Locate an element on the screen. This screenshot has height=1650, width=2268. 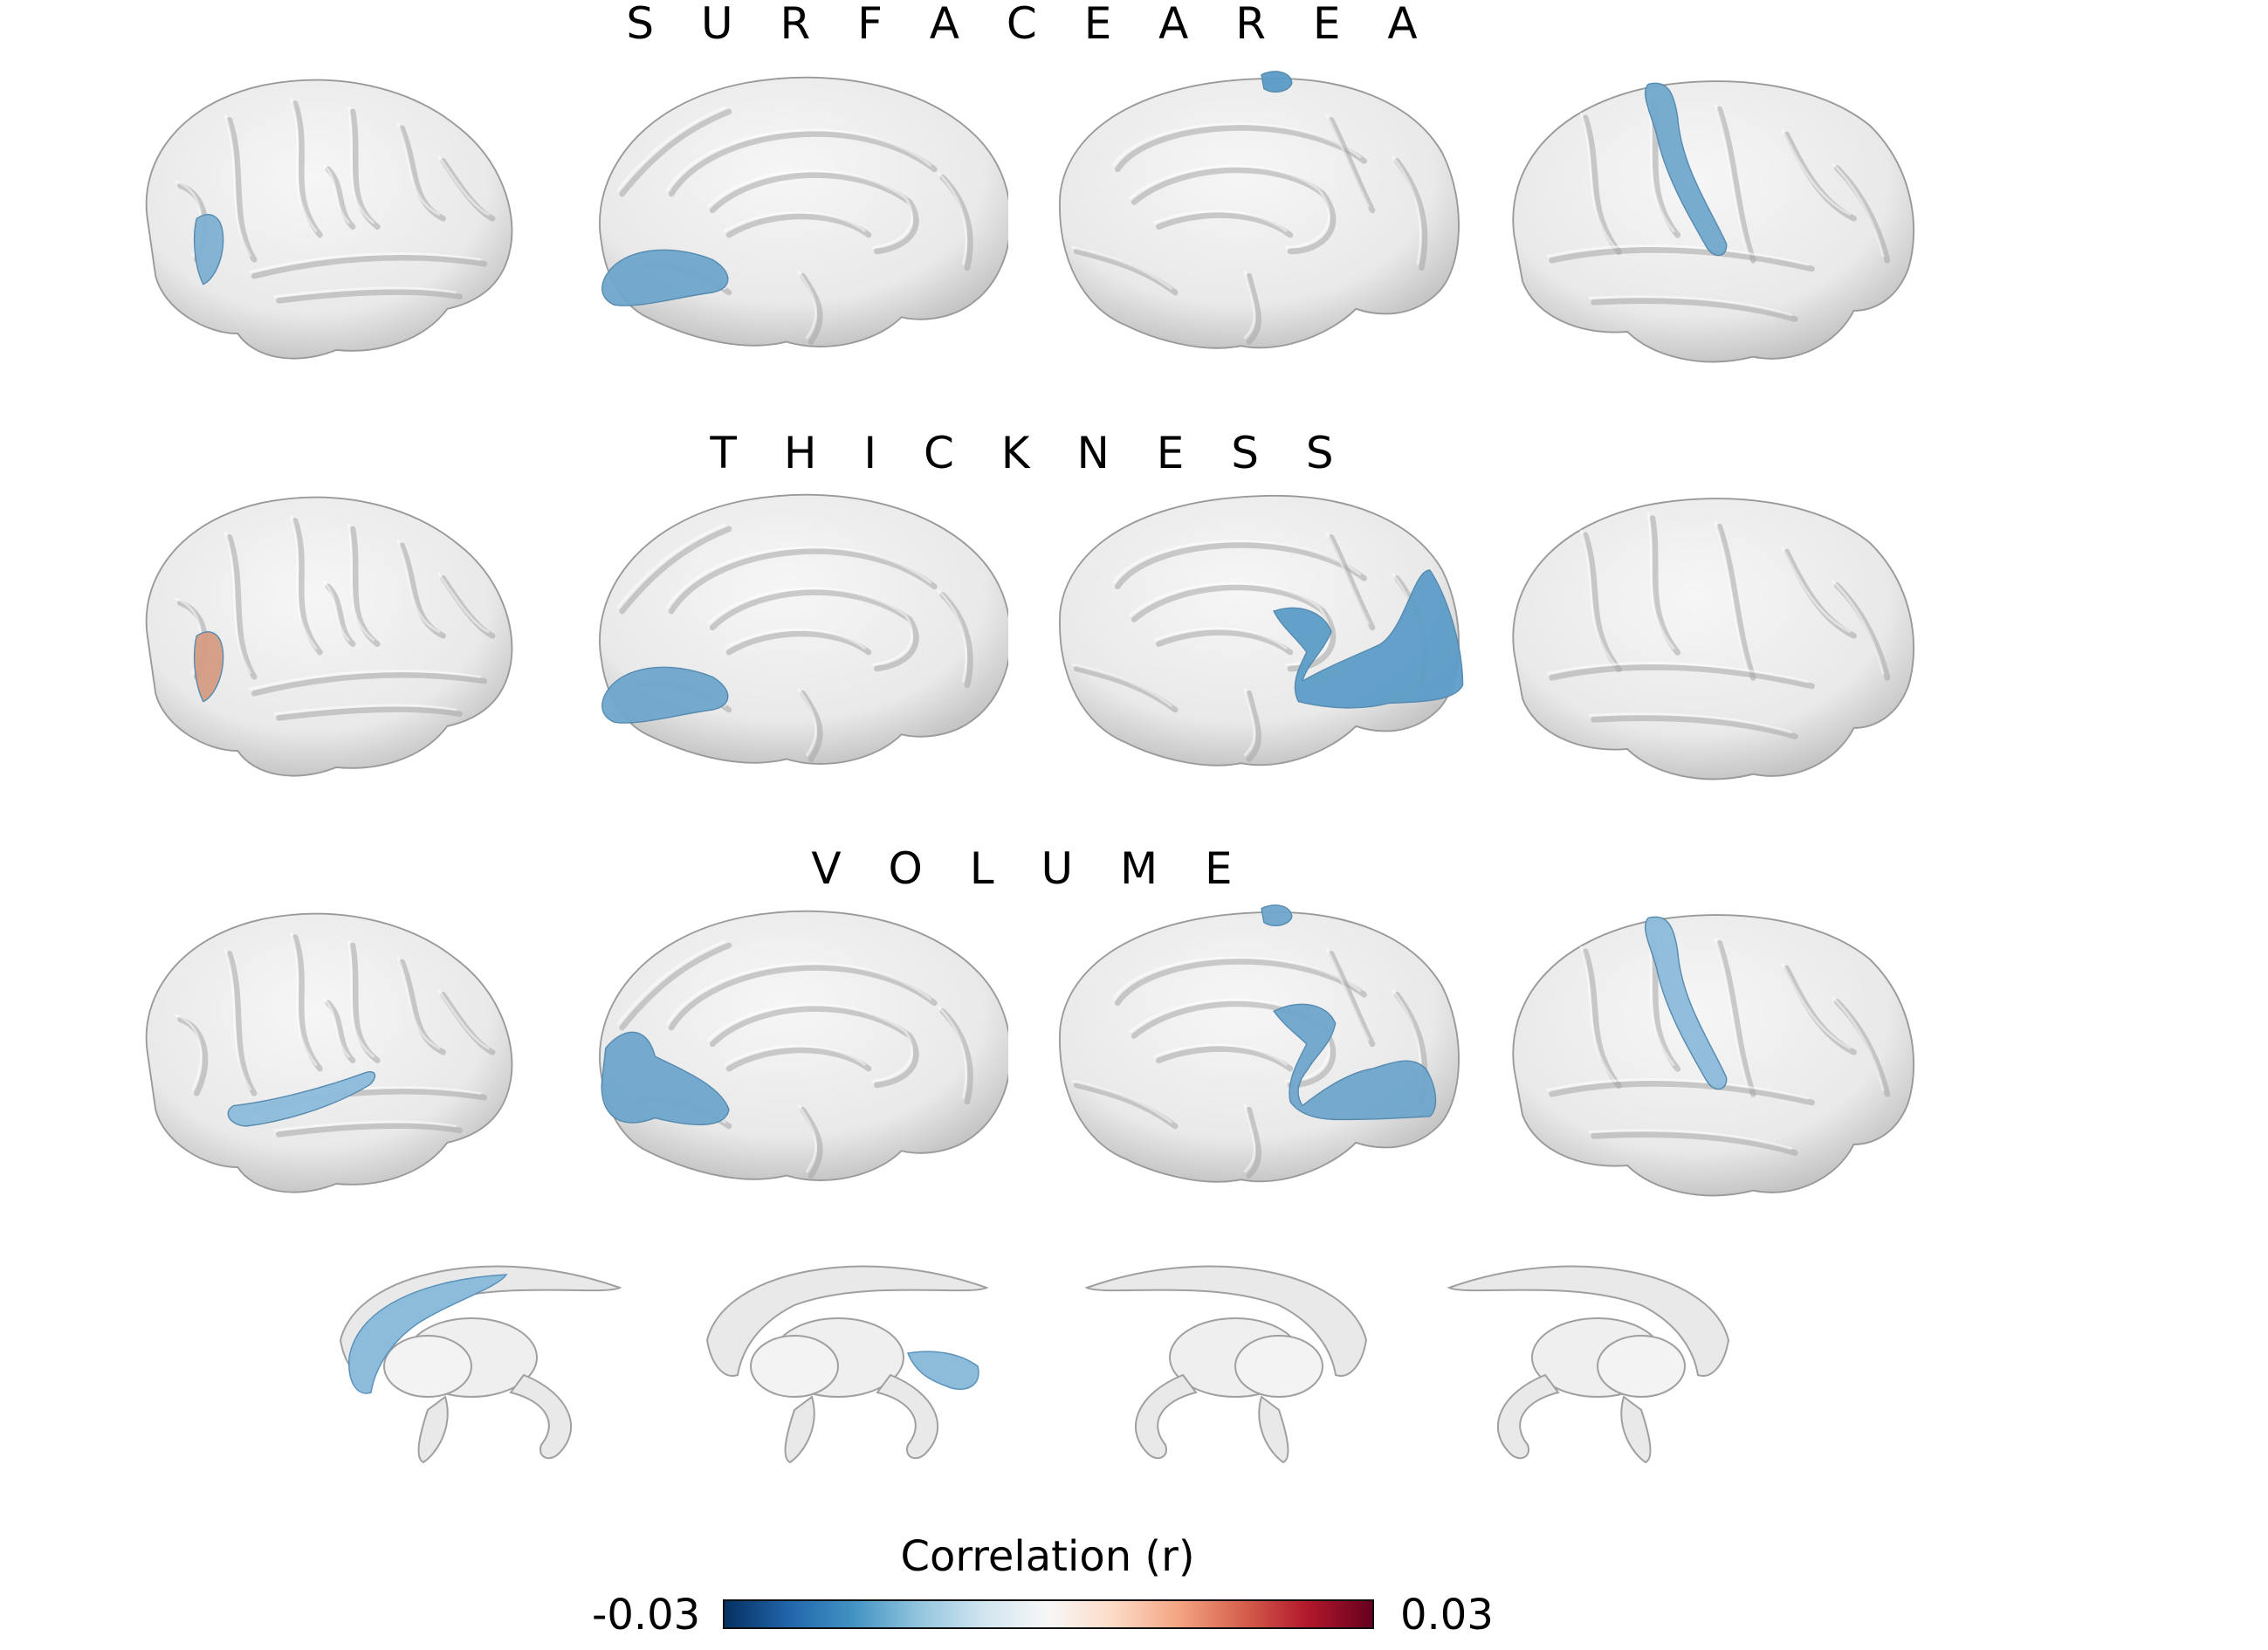
colorbar-min-label: -0.03 is located at coordinates (646, 1615).